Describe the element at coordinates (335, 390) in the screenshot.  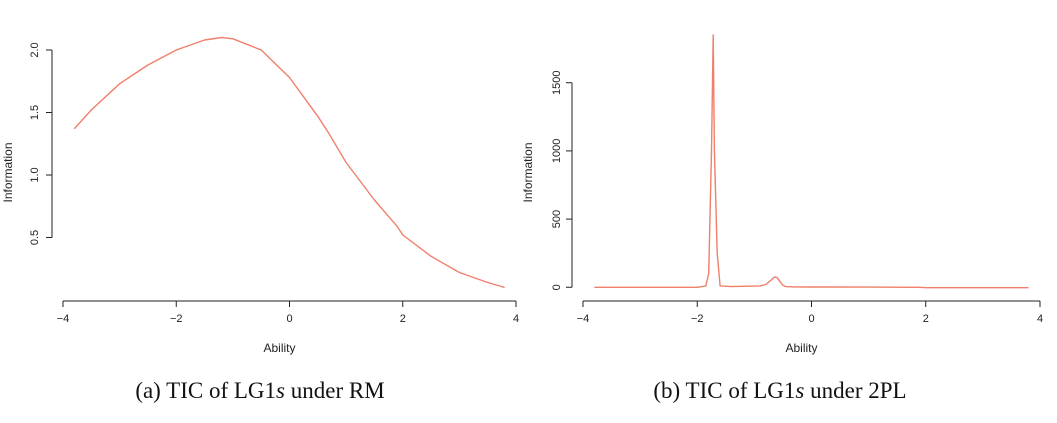
I see `caption-a-suffix: under RM` at that location.